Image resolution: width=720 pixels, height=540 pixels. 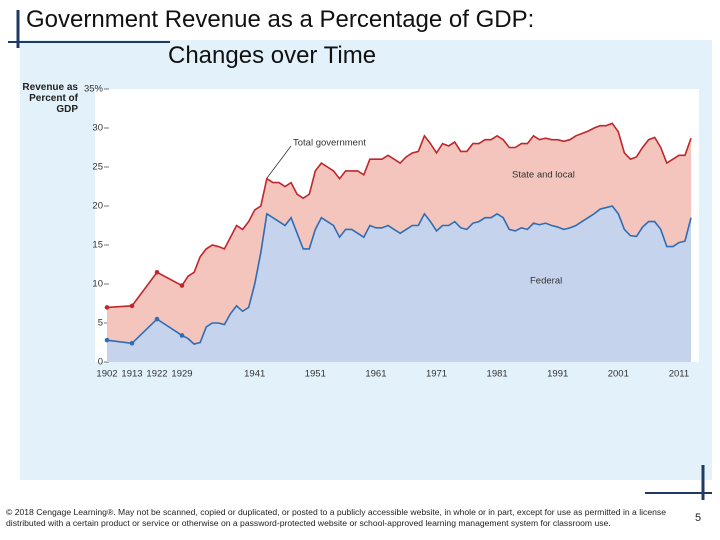 I want to click on x-tick-label: 2011, so click(x=679, y=374).